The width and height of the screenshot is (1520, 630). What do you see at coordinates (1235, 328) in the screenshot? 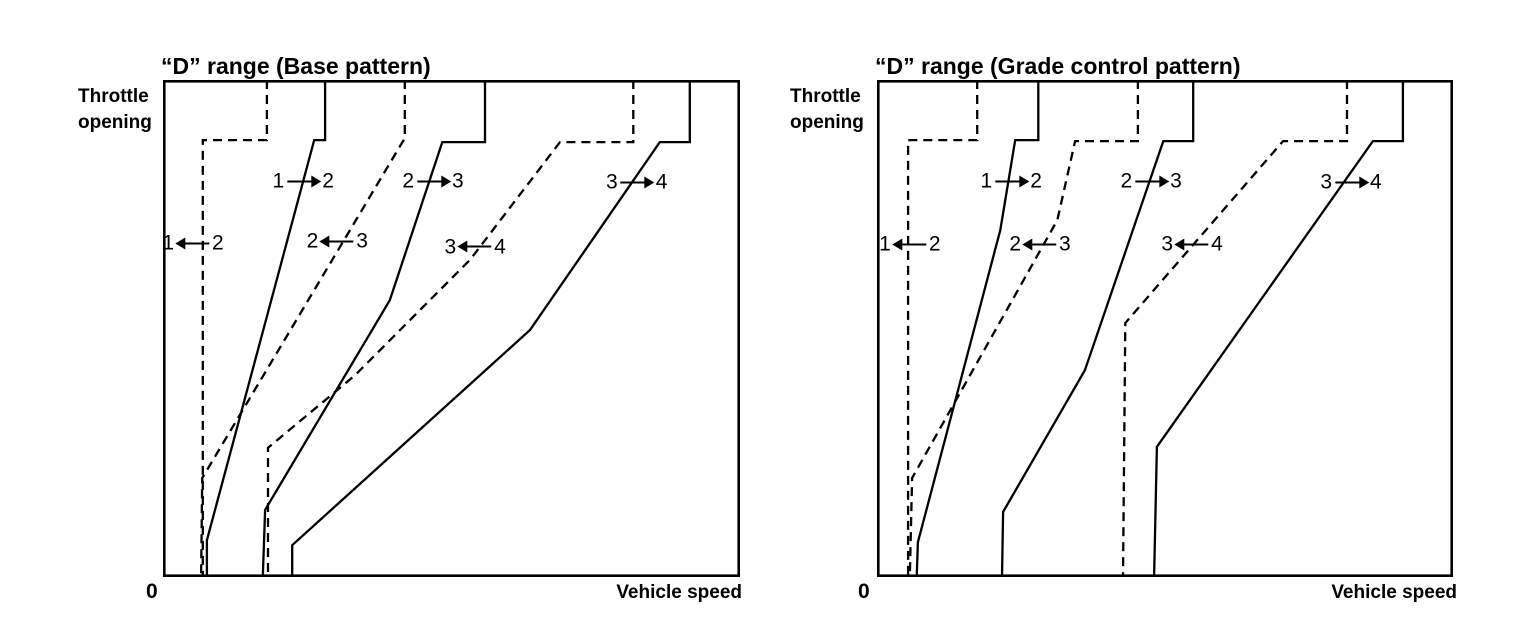
I see `downshift-4-3-line` at bounding box center [1235, 328].